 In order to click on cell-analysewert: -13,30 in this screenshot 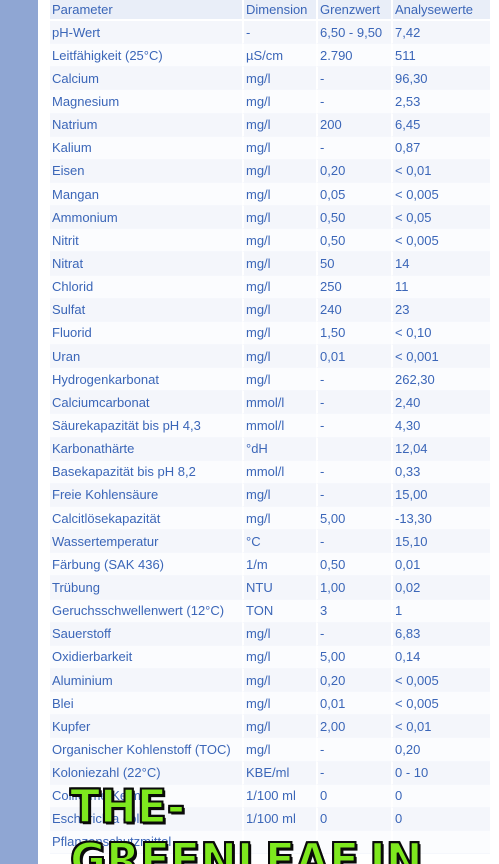, I will do `click(440, 518)`.